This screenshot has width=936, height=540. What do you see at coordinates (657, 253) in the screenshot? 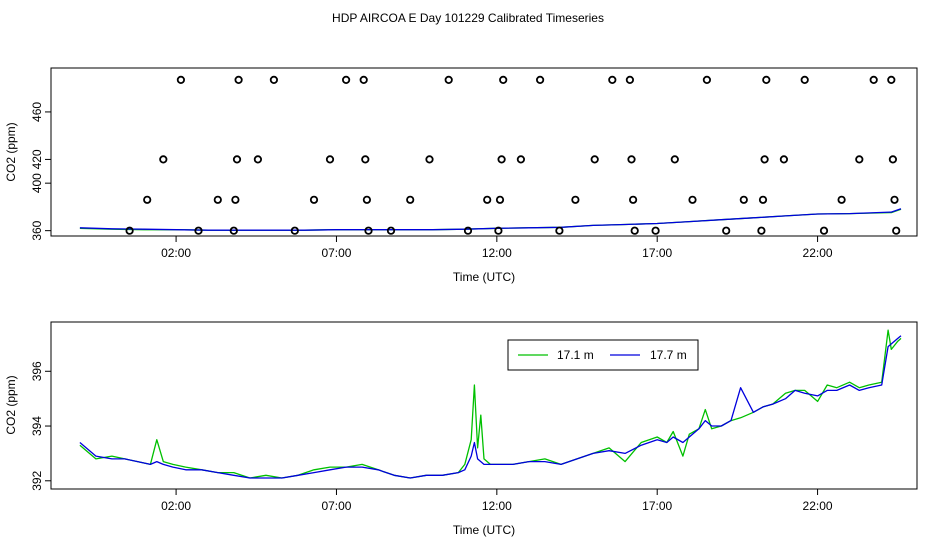
I see `top-x-tick-label: 17:00` at bounding box center [657, 253].